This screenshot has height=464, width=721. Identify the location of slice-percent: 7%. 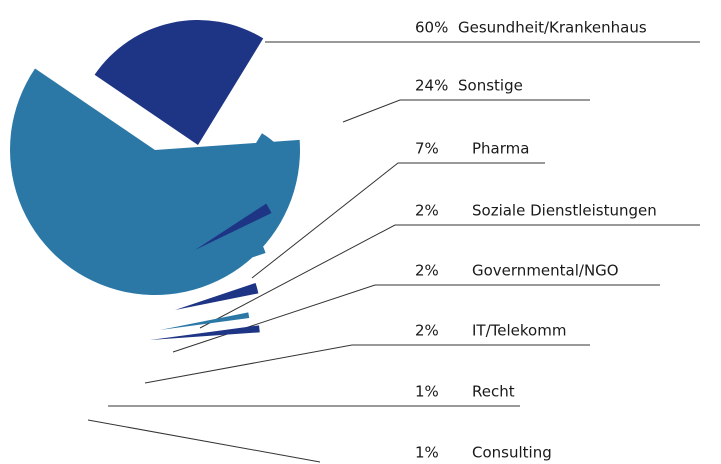
(427, 149).